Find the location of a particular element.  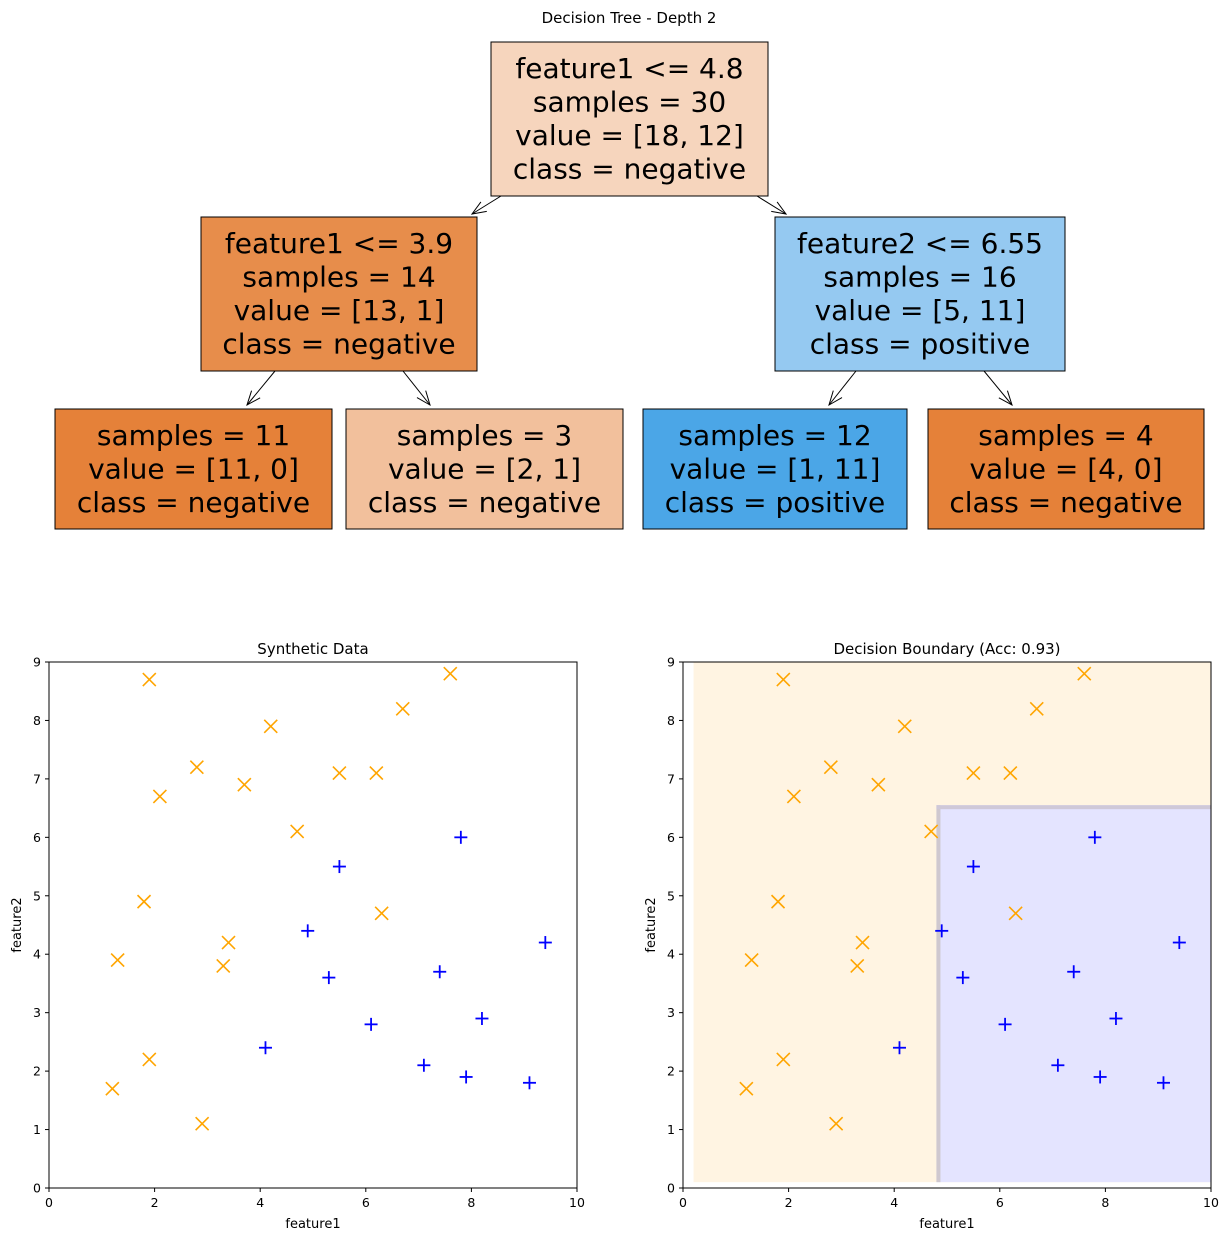

y-tick-label: 6 is located at coordinates (671, 837).